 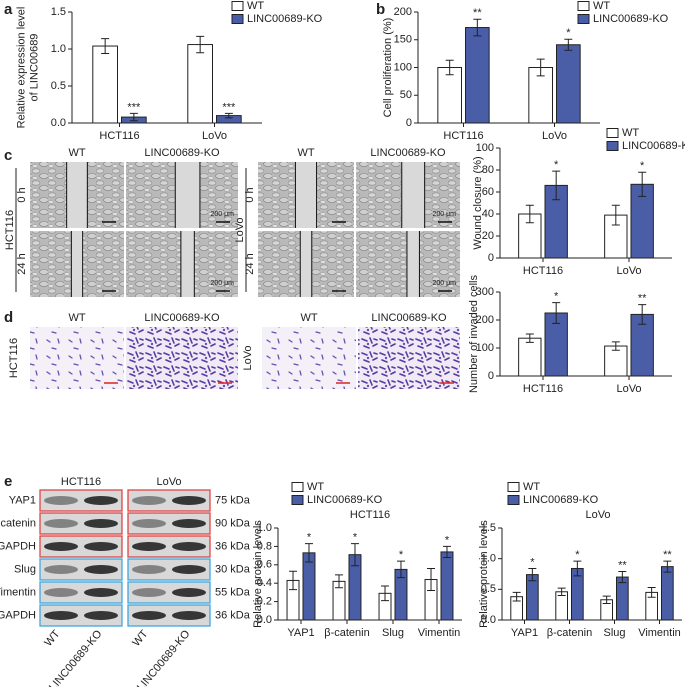 What do you see at coordinates (408, 153) in the screenshot?
I see `column-header: LINC00689-KO` at bounding box center [408, 153].